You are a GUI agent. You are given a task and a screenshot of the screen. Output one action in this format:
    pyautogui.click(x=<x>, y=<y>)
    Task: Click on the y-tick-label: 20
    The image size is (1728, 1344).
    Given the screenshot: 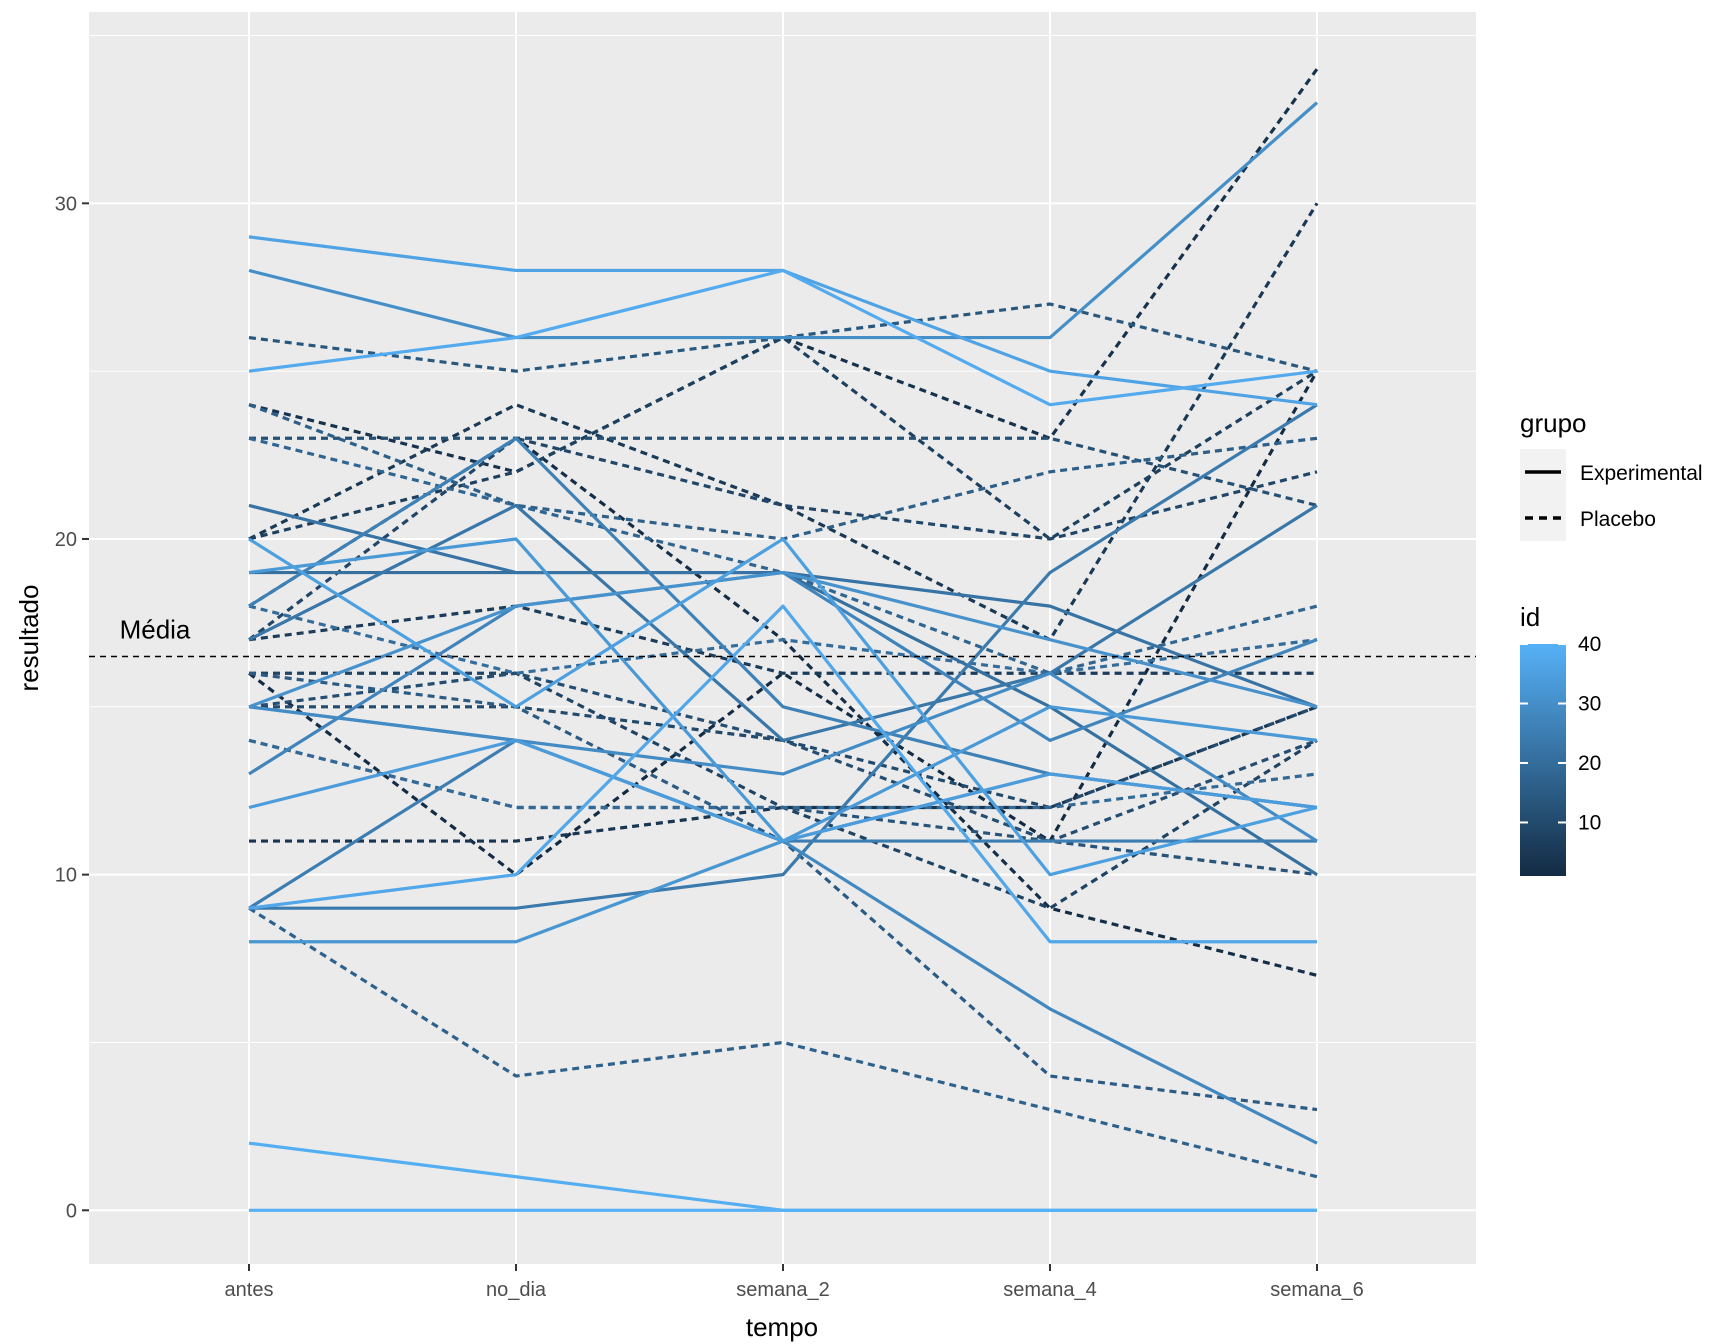 What is the action you would take?
    pyautogui.click(x=66, y=540)
    